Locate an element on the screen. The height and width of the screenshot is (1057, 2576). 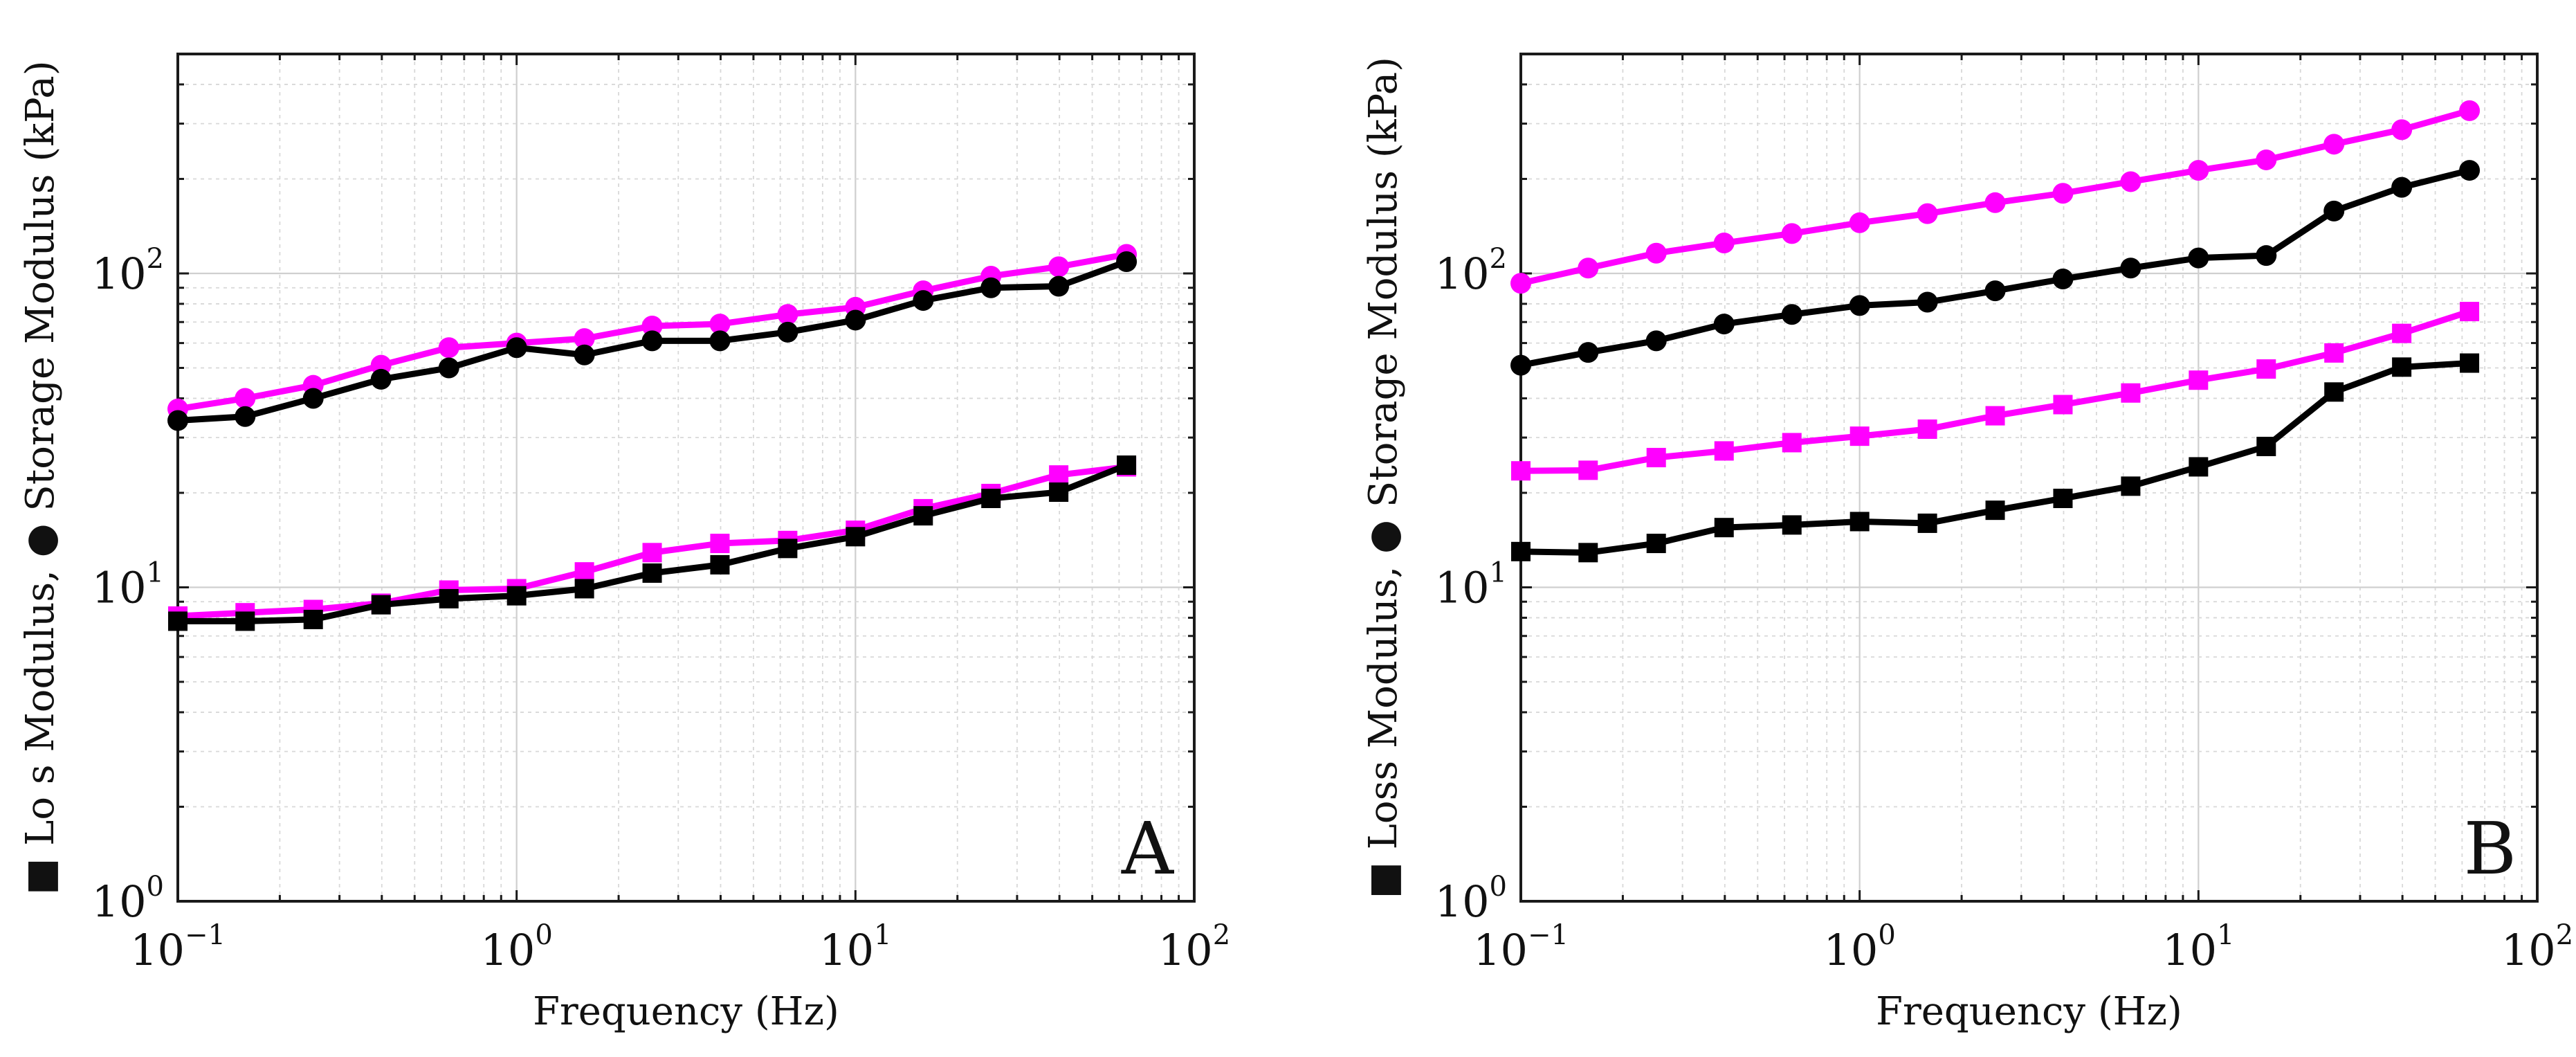
circle-marker-glyph: ● is located at coordinates (40, 541).